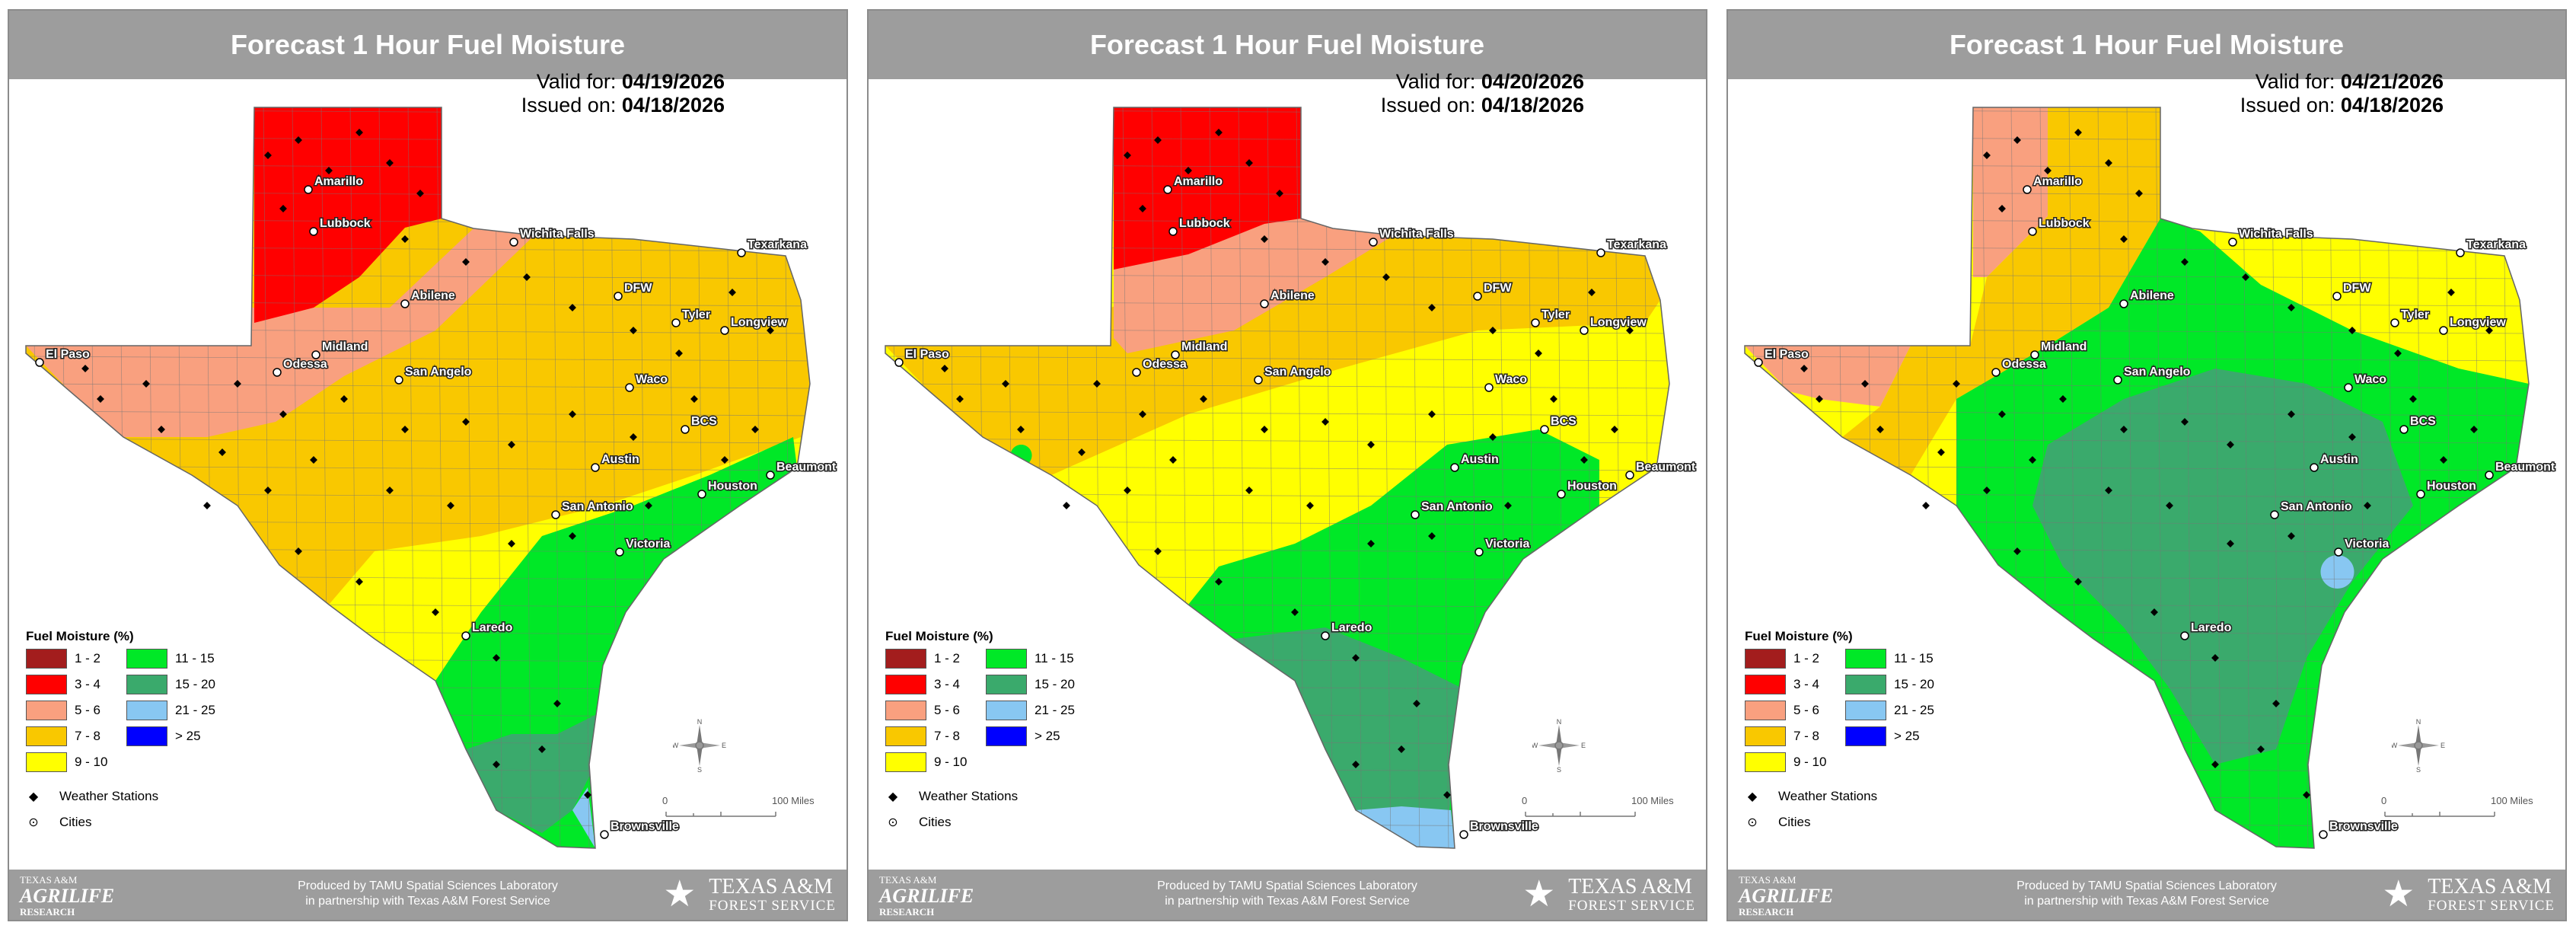 The image size is (2576, 932). I want to click on city-label: Texarkana, so click(2496, 244).